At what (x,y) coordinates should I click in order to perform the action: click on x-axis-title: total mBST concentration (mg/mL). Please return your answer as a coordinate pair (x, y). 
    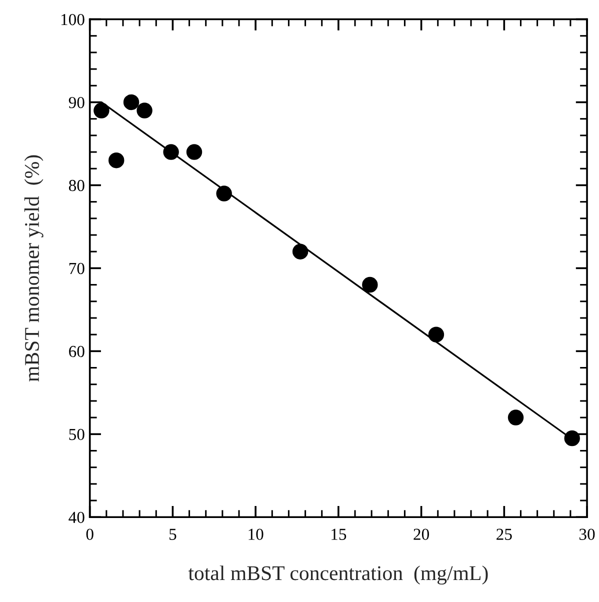
    Looking at the image, I should click on (338, 575).